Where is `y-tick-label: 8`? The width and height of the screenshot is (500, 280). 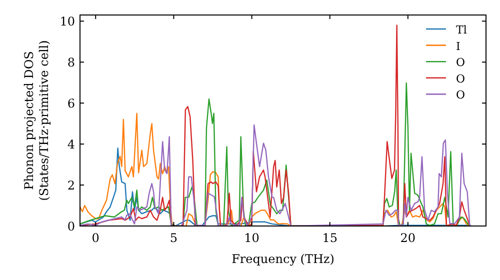 y-tick-label: 8 is located at coordinates (71, 63).